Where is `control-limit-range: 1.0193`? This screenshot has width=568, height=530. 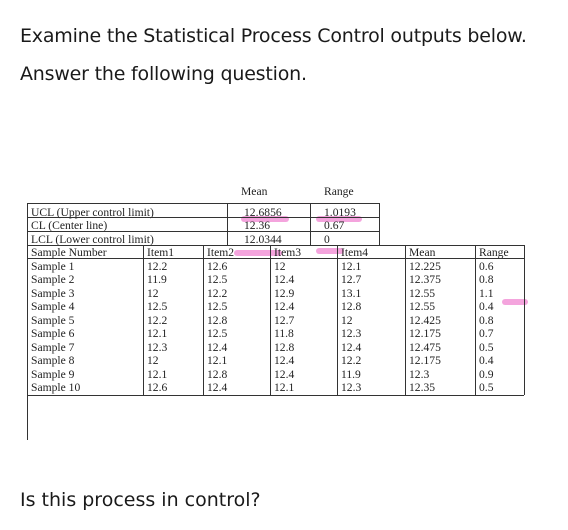 control-limit-range: 1.0193 is located at coordinates (340, 212).